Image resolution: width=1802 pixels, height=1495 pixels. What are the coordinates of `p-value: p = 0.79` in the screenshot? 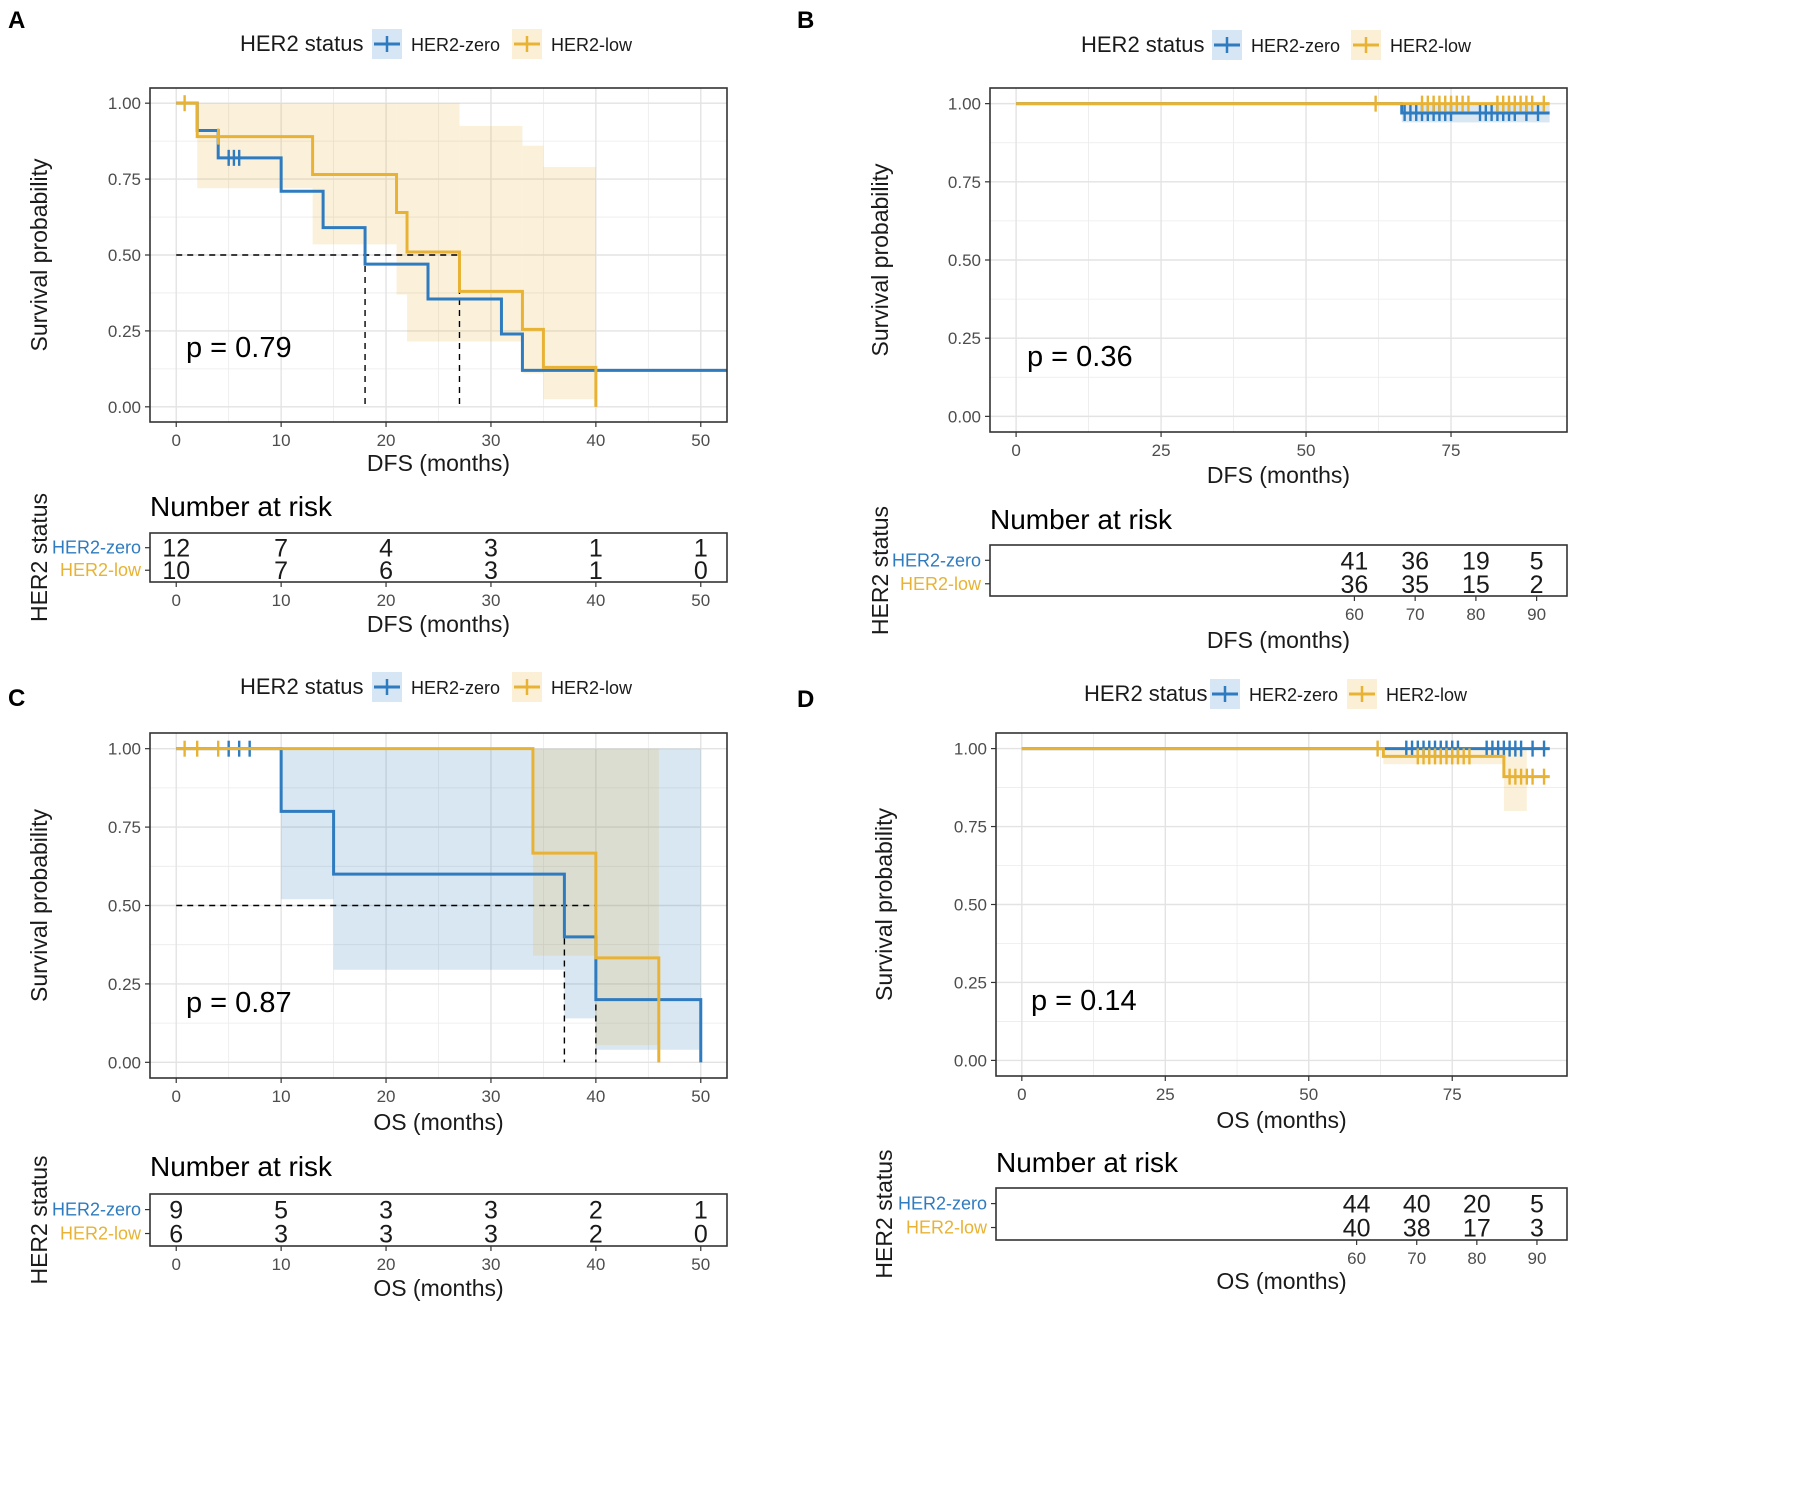 It's located at (239, 348).